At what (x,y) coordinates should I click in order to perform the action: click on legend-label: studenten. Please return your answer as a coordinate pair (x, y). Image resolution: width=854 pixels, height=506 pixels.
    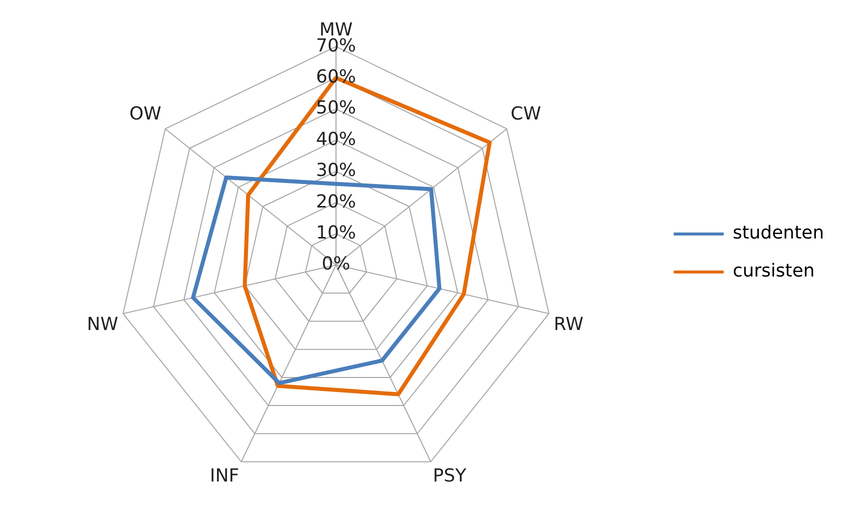
    Looking at the image, I should click on (778, 233).